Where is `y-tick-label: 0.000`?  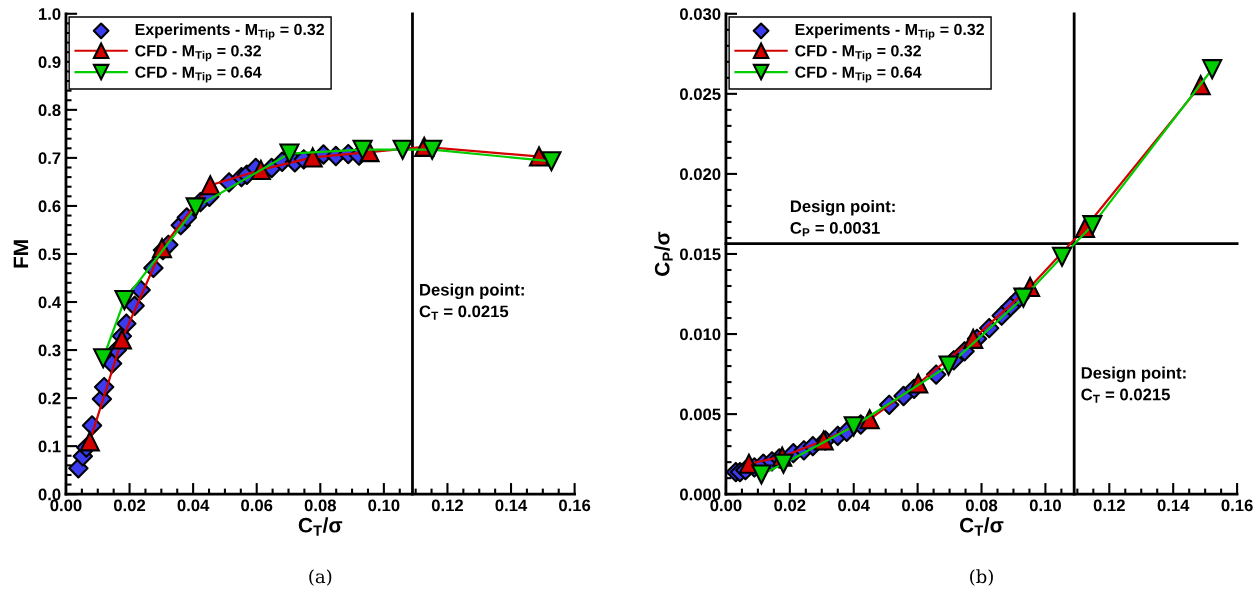 y-tick-label: 0.000 is located at coordinates (700, 494).